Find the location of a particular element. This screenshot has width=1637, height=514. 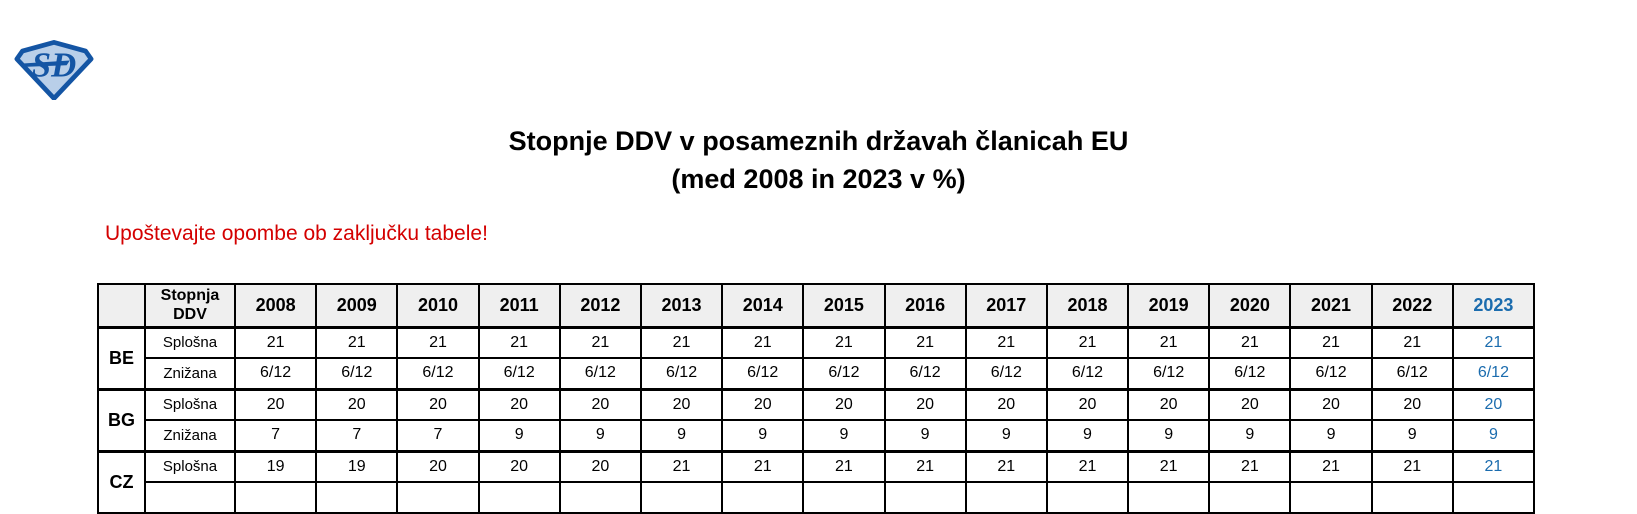

year-header-cell: 2013 is located at coordinates (681, 306).